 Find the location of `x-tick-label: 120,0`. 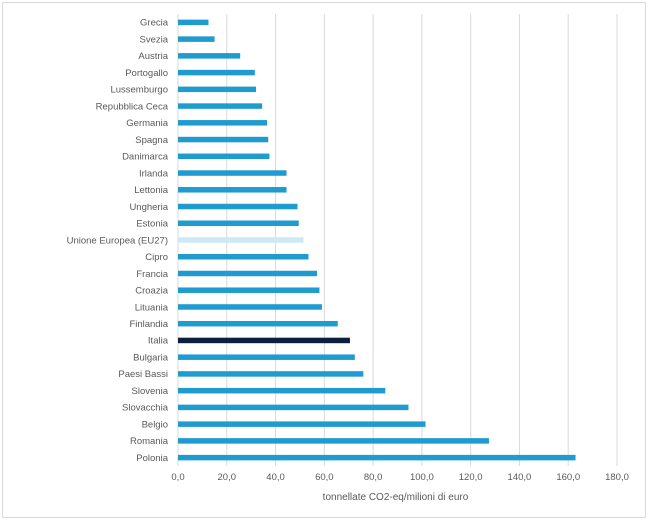

x-tick-label: 120,0 is located at coordinates (471, 477).